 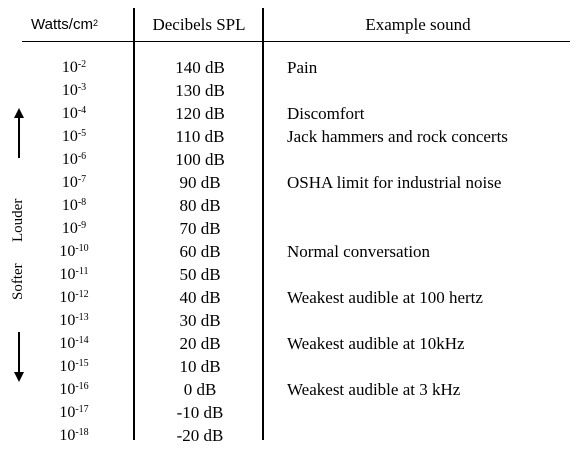 What do you see at coordinates (81, 386) in the screenshot?
I see `watts-exponent: -16` at bounding box center [81, 386].